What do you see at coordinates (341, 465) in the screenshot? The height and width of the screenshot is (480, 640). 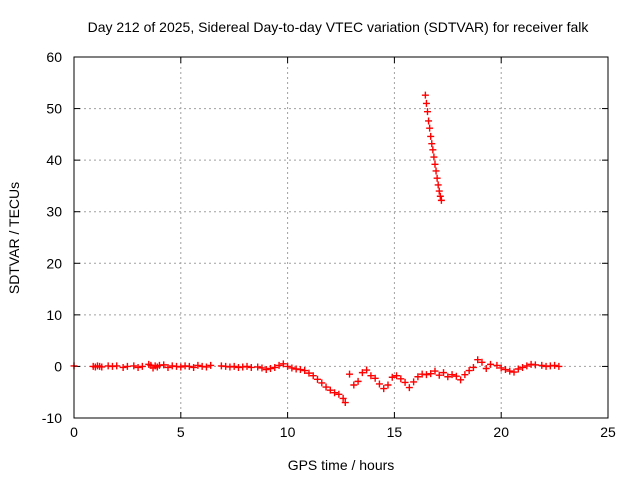 I see `x-axis-label: GPS time / hours` at bounding box center [341, 465].